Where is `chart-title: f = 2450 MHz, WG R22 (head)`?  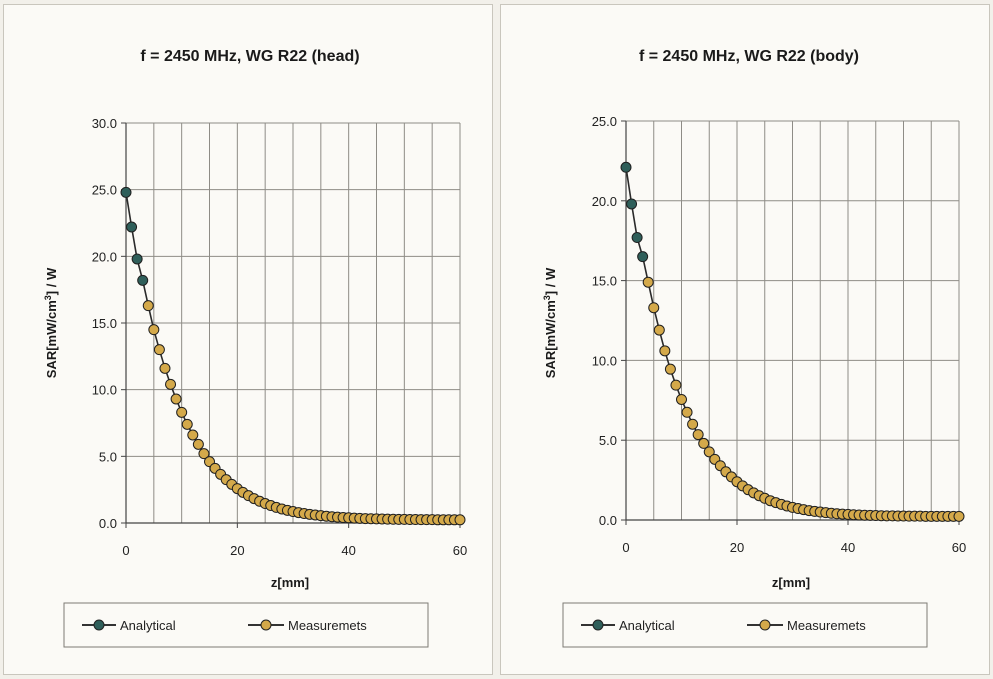
chart-title: f = 2450 MHz, WG R22 (head) is located at coordinates (249, 56).